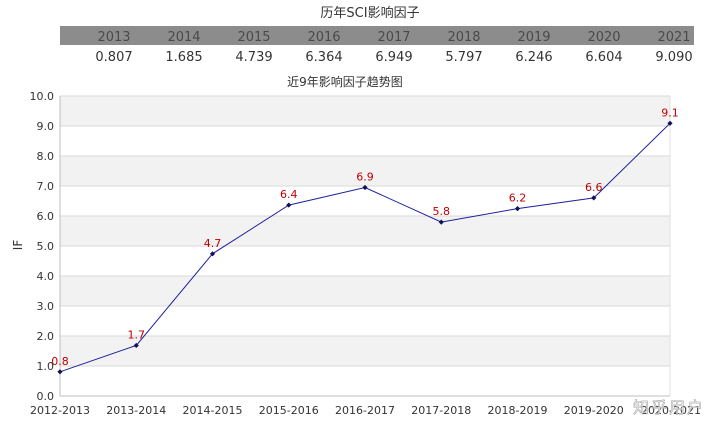 This screenshot has height=427, width=714. Describe the element at coordinates (183, 57) in the screenshot. I see `table-value-2014: 1.685` at that location.